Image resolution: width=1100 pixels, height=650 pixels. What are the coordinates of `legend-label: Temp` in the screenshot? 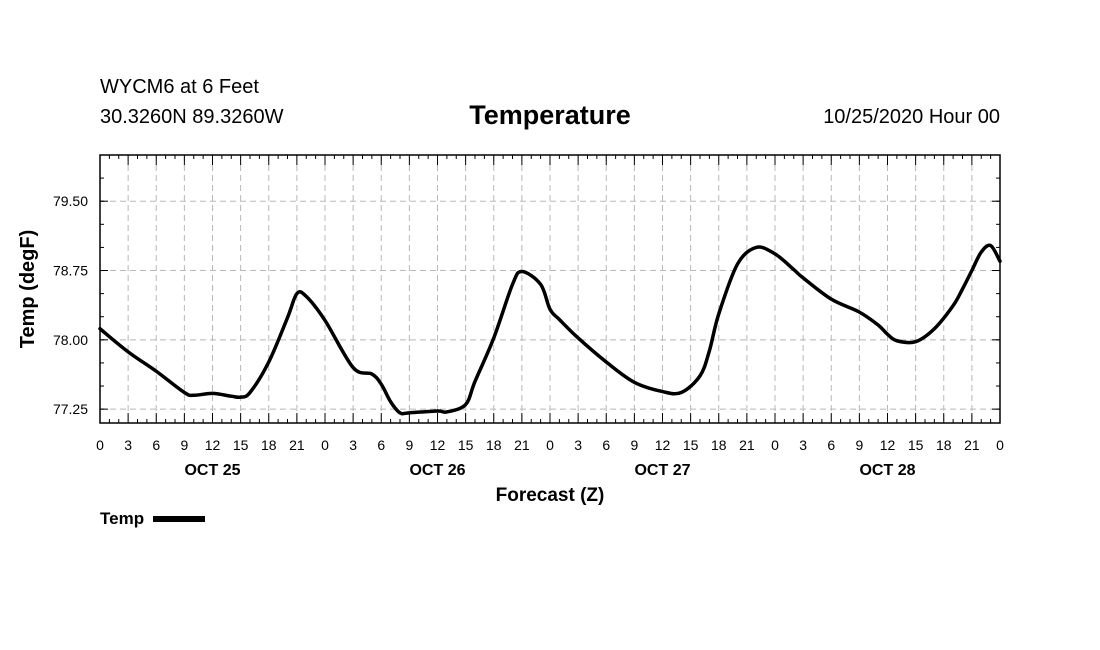 It's located at (122, 518).